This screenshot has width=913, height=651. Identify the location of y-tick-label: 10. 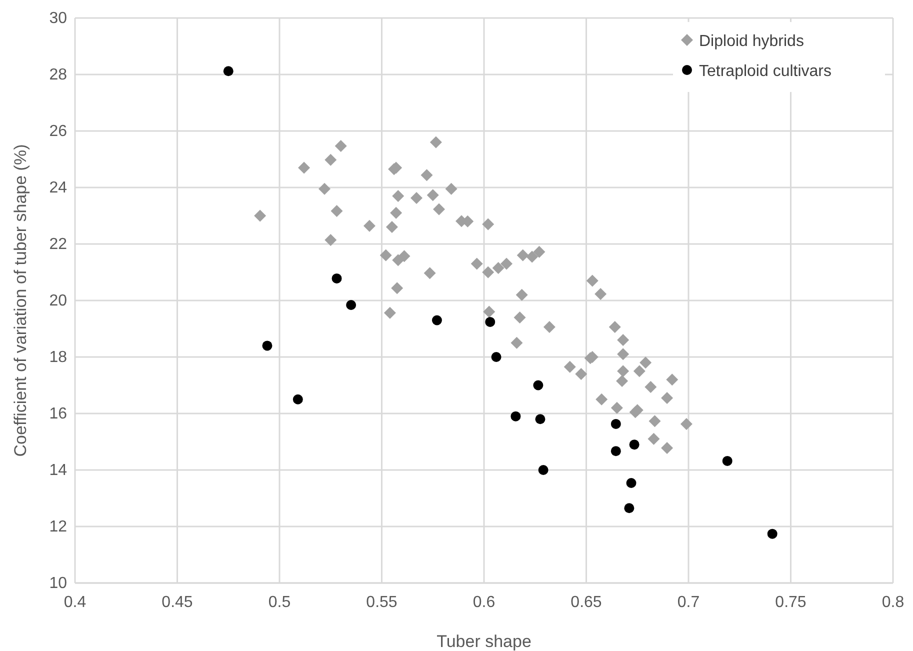
(58, 583).